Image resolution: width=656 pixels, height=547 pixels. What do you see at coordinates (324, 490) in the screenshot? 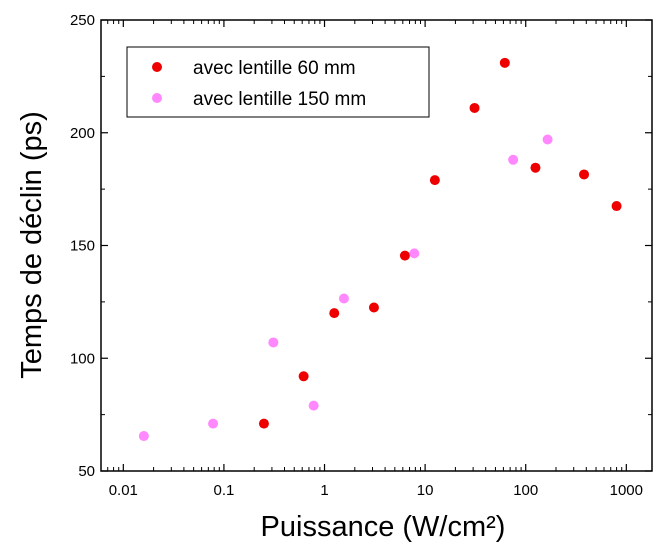
I see `x-tick-label: 1` at bounding box center [324, 490].